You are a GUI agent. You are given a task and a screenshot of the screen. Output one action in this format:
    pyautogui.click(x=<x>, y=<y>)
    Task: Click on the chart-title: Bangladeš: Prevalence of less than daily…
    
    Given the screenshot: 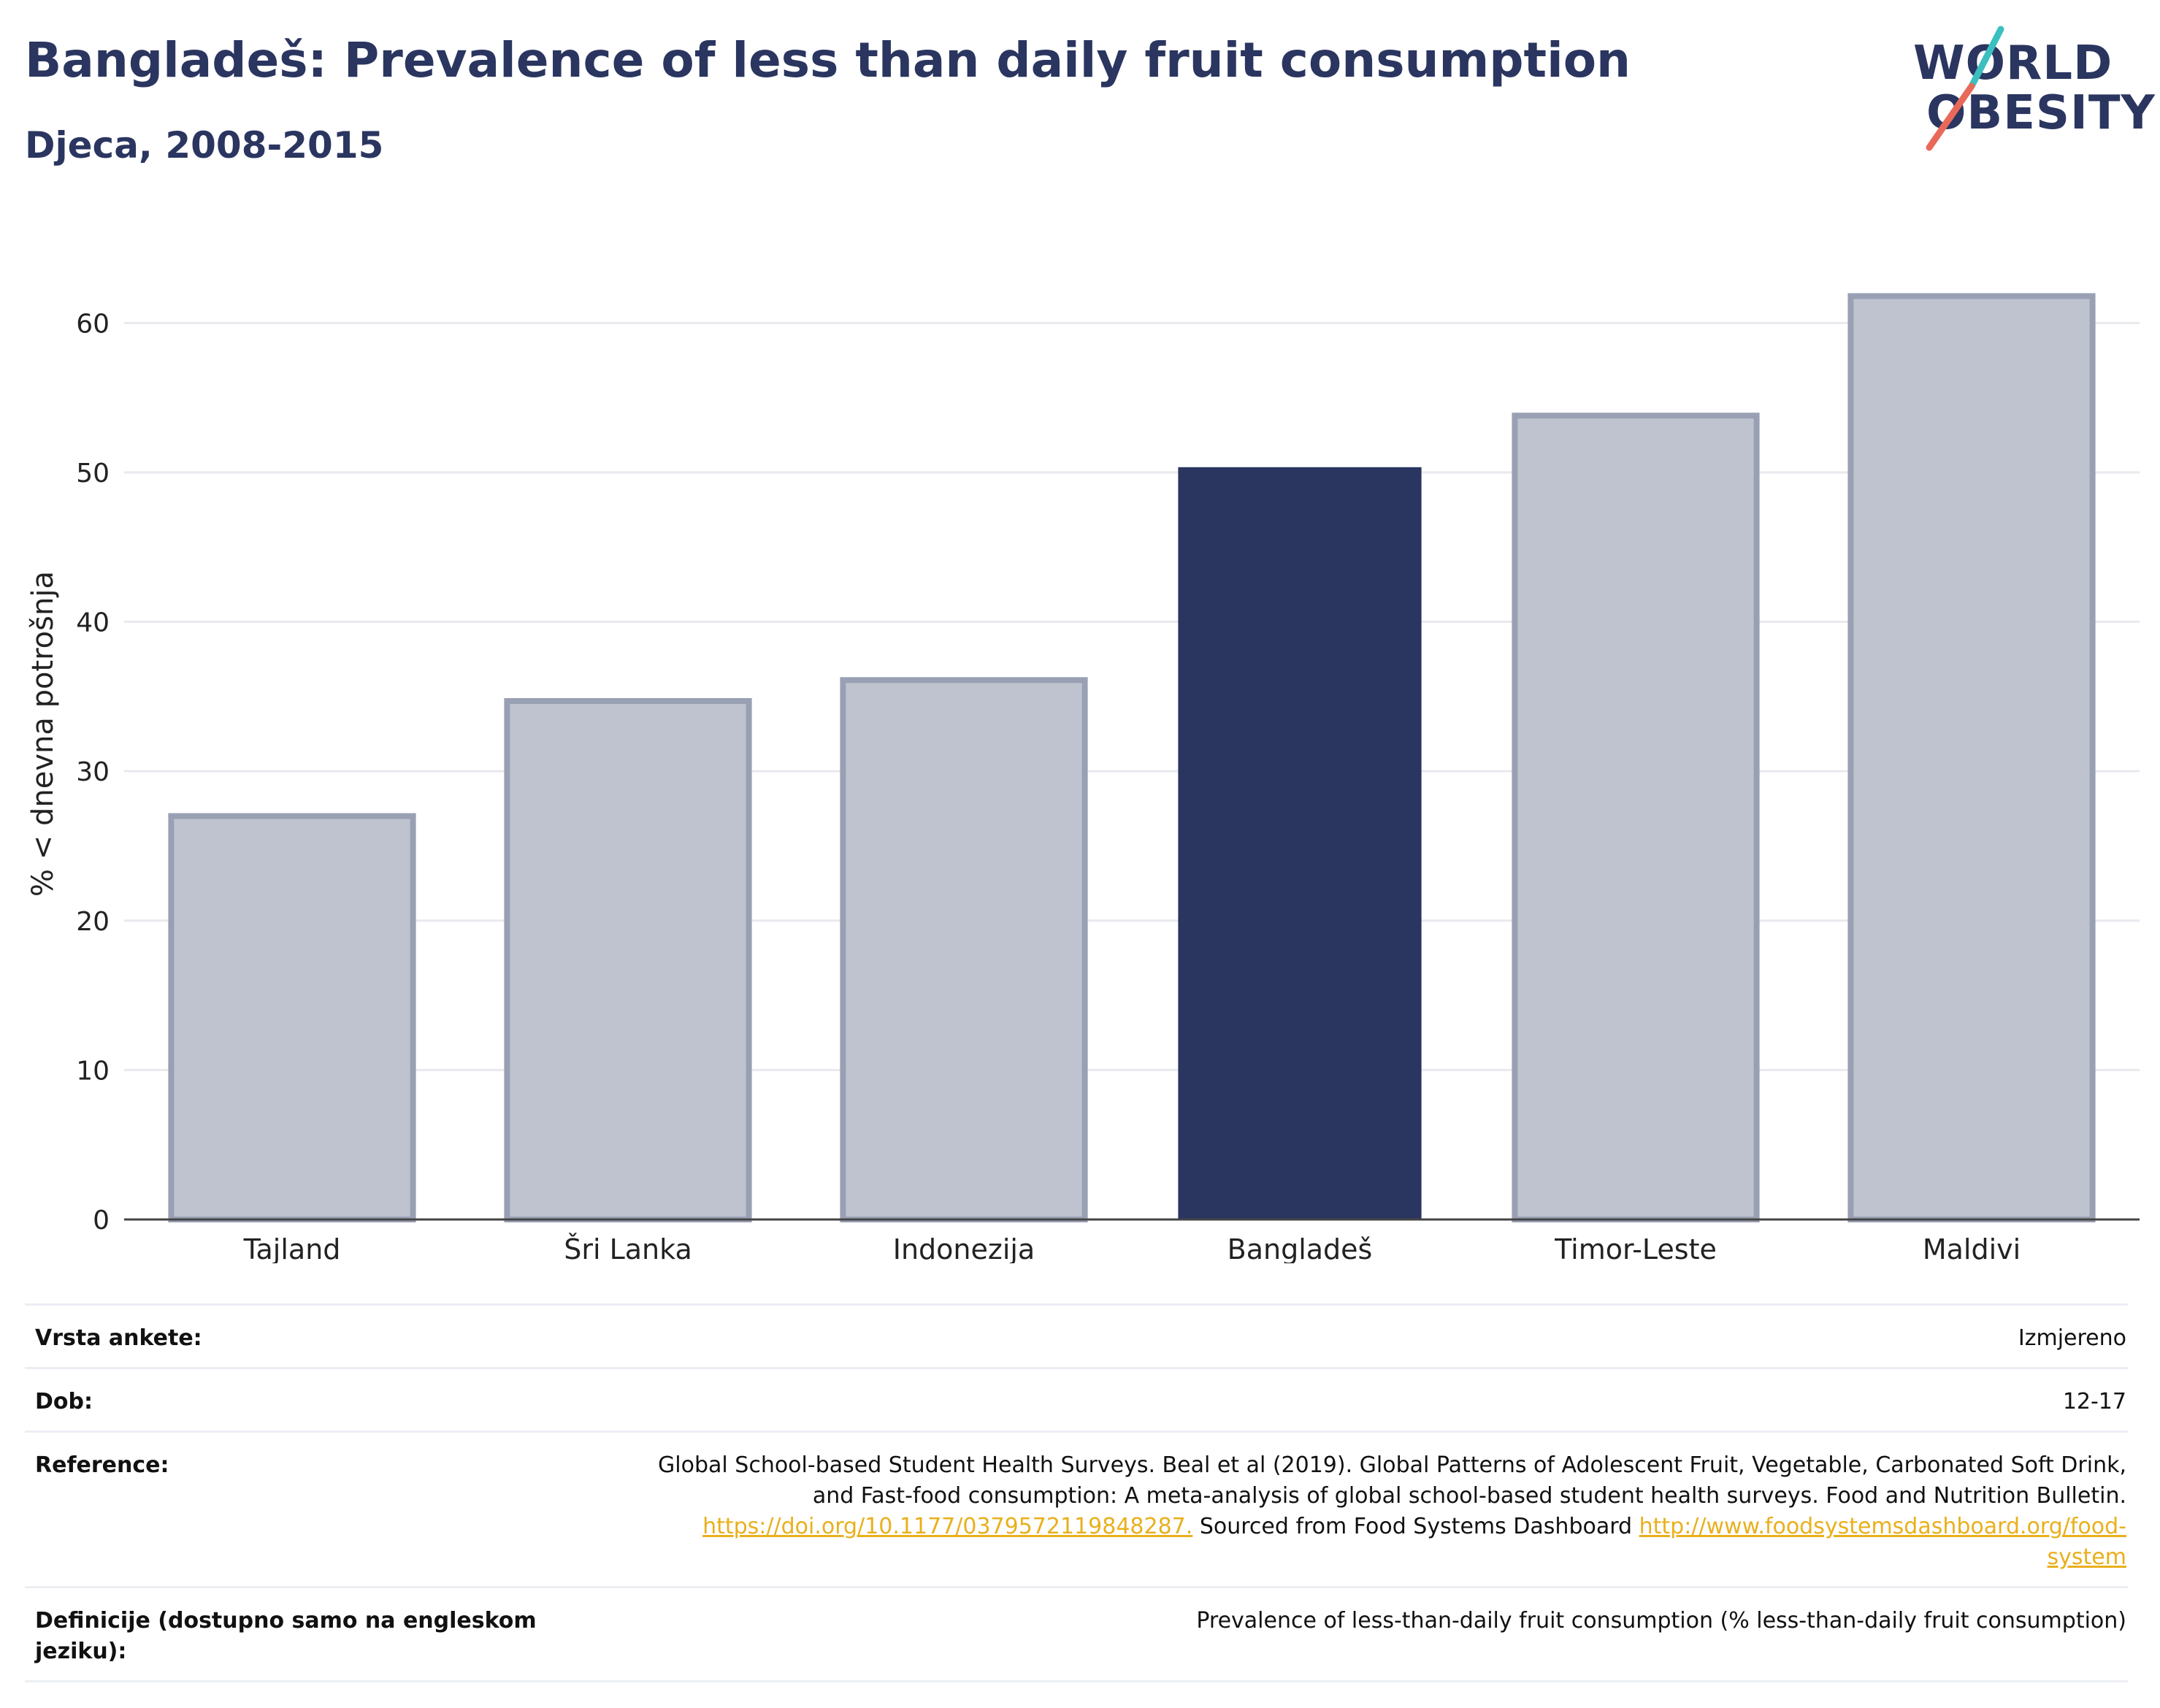 What is the action you would take?
    pyautogui.click(x=828, y=60)
    